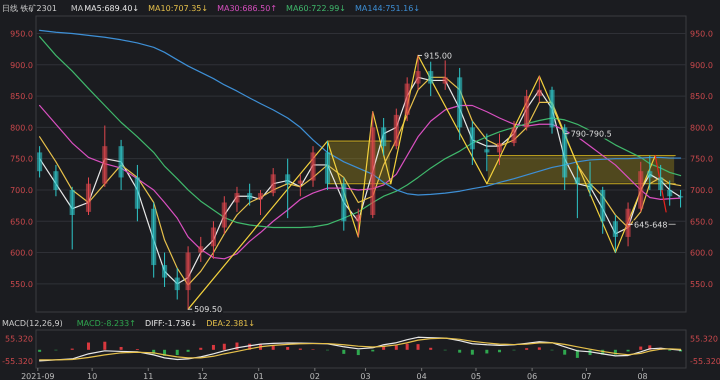 The height and width of the screenshot is (380, 720). Describe the element at coordinates (112, 8) in the screenshot. I see `text: MA5:689.40↓` at that location.